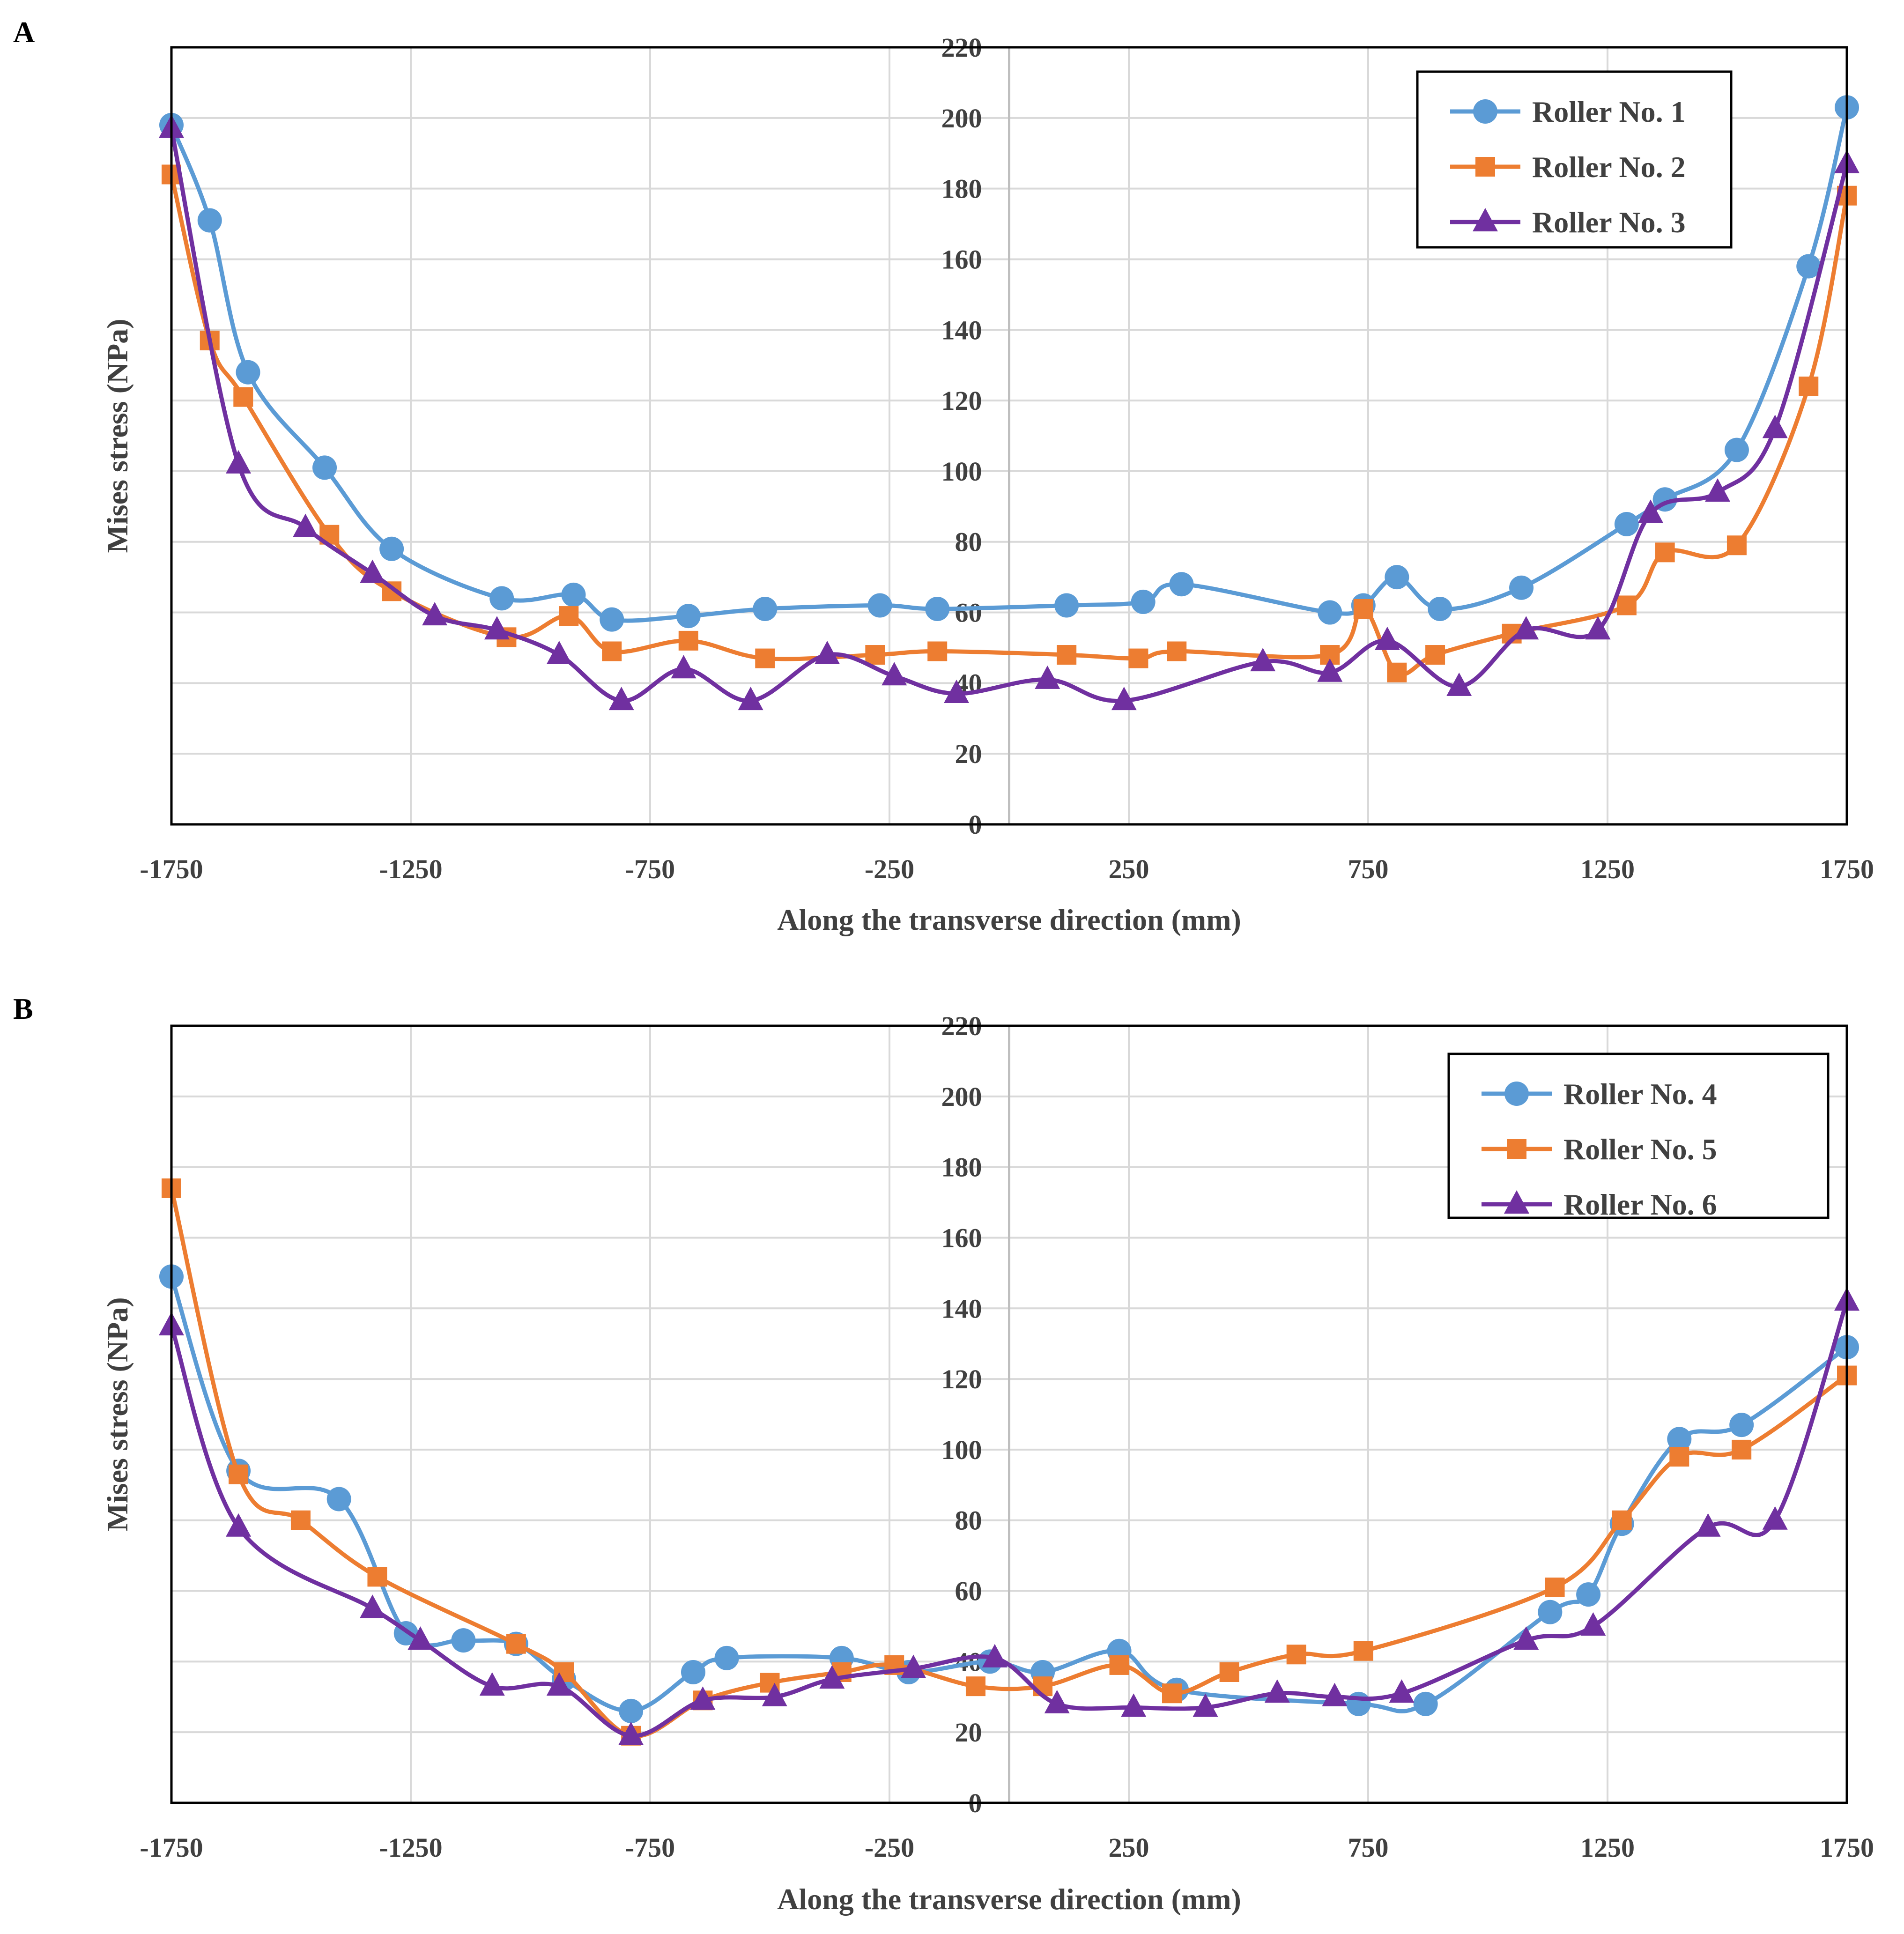  Describe the element at coordinates (1369, 1847) in the screenshot. I see `x-tick-label: 750` at that location.